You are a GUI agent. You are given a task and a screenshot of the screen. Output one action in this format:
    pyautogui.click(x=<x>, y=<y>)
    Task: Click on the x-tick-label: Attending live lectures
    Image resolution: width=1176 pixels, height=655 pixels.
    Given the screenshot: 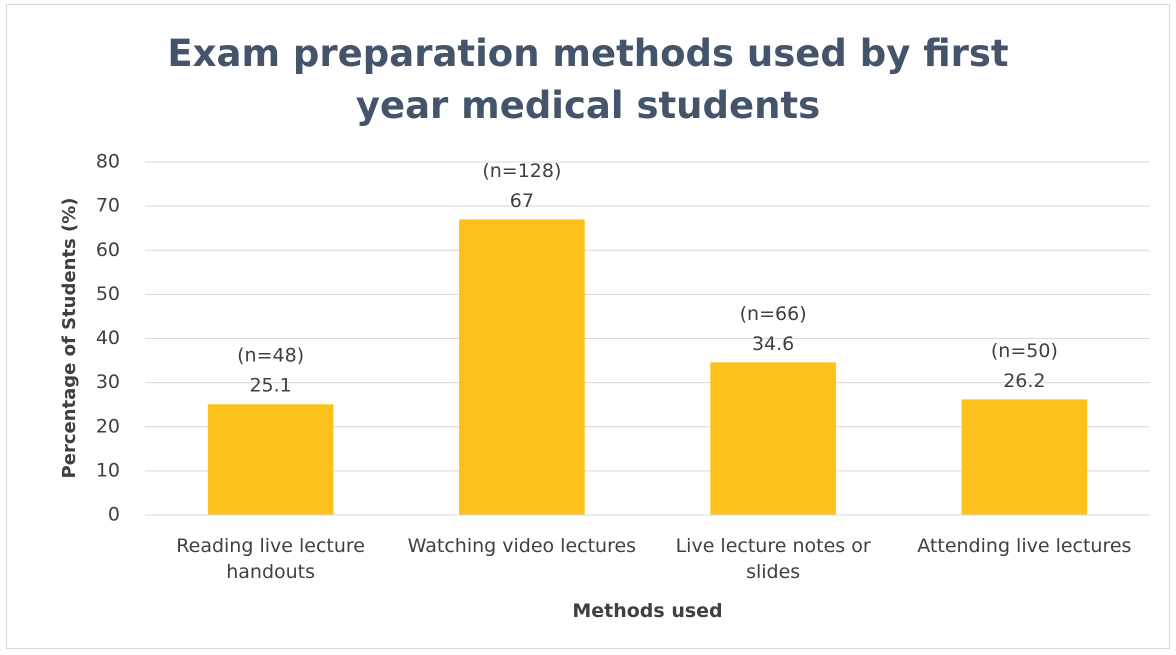 What is the action you would take?
    pyautogui.click(x=1024, y=546)
    